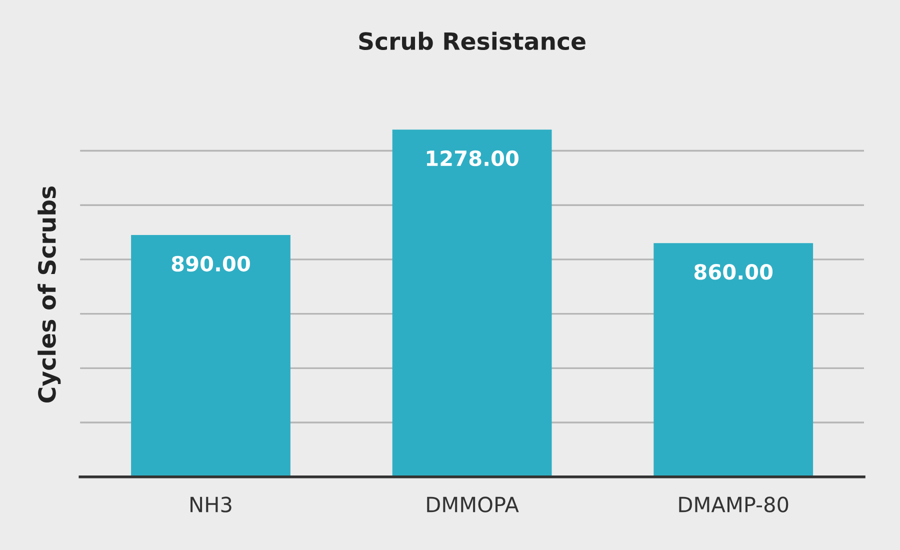 The width and height of the screenshot is (900, 550). Describe the element at coordinates (733, 272) in the screenshot. I see `data-label: 860.00` at that location.